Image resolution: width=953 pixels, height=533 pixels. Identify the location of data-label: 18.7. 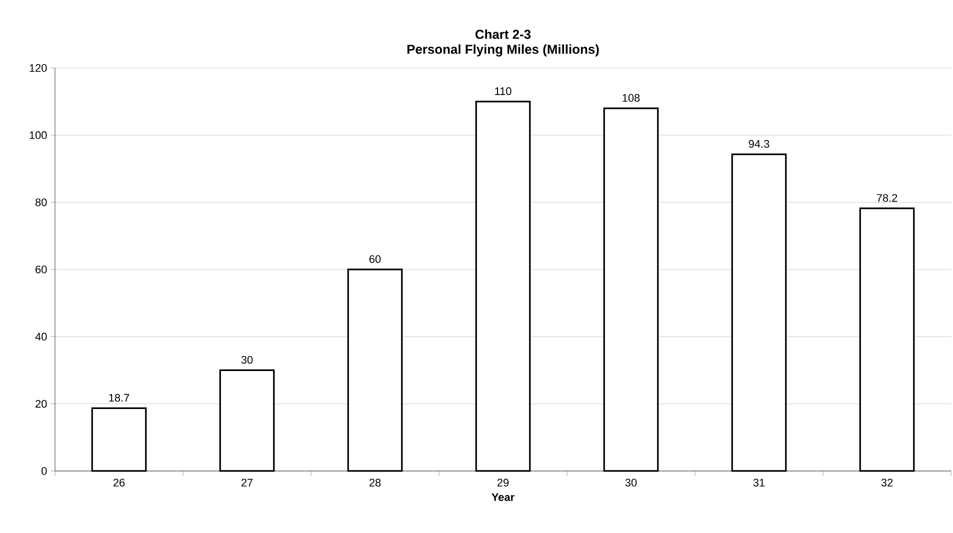
(119, 398).